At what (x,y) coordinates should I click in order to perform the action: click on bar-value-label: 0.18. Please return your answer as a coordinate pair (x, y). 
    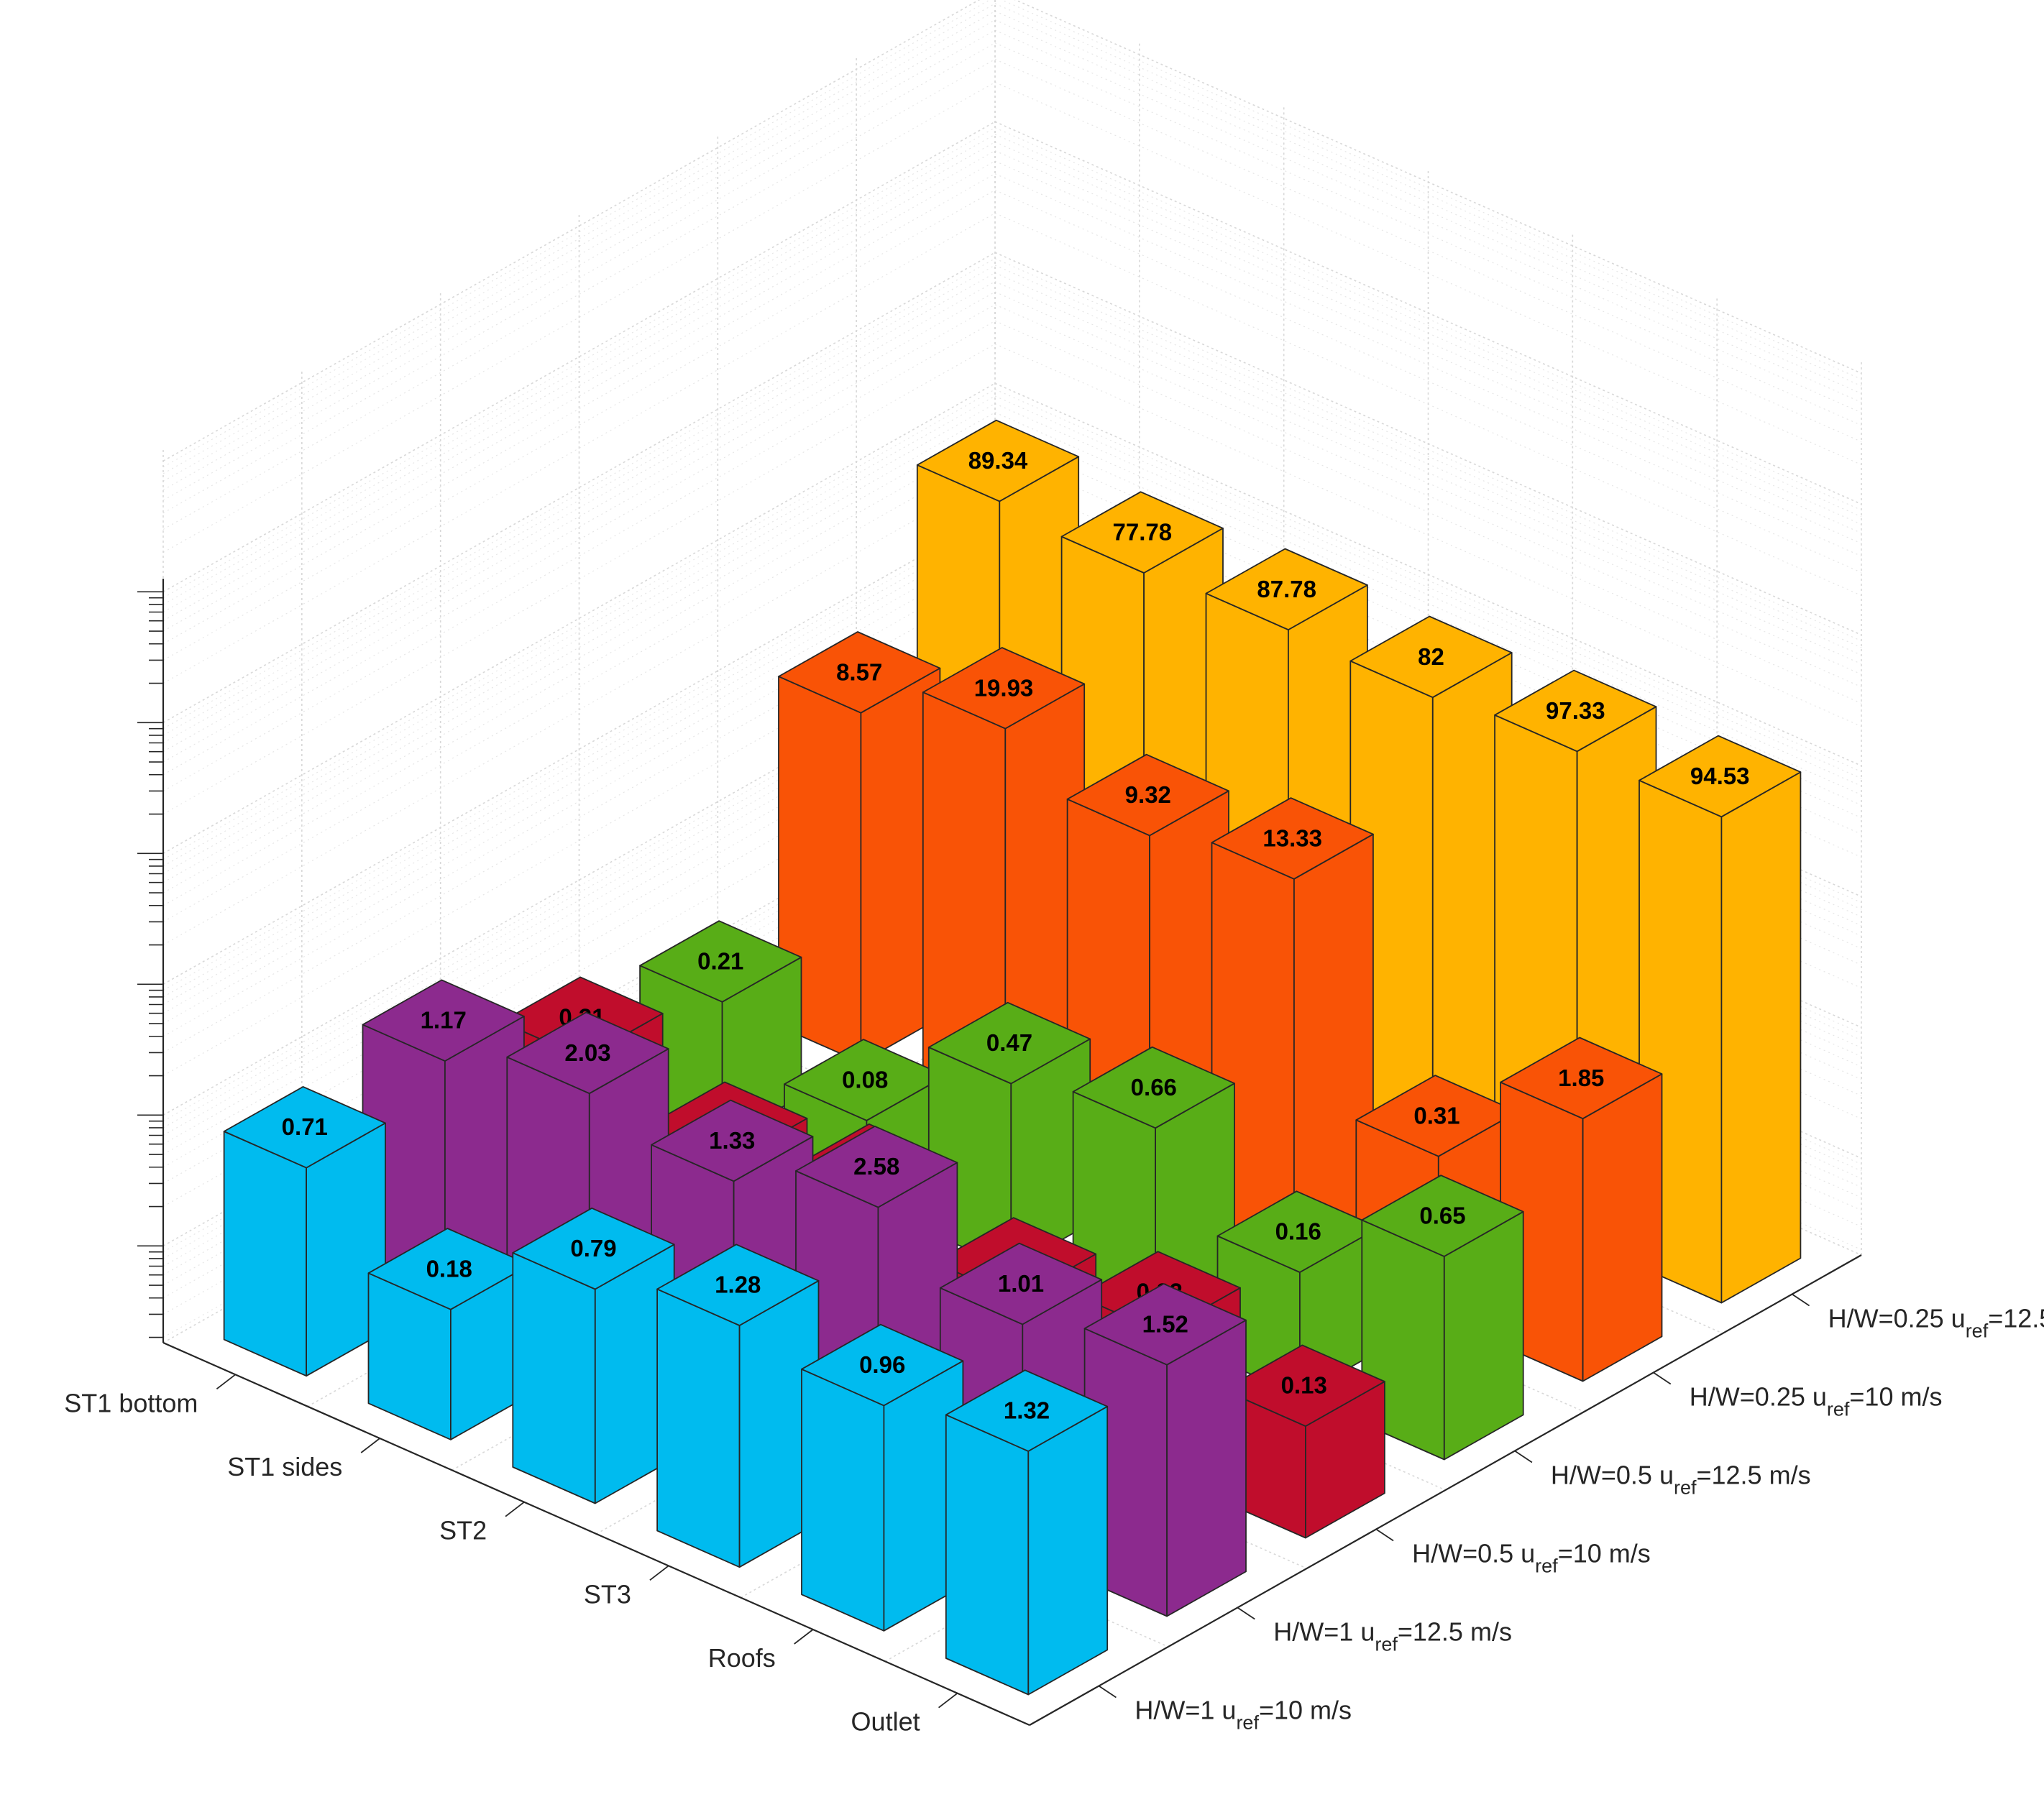
    Looking at the image, I should click on (449, 1268).